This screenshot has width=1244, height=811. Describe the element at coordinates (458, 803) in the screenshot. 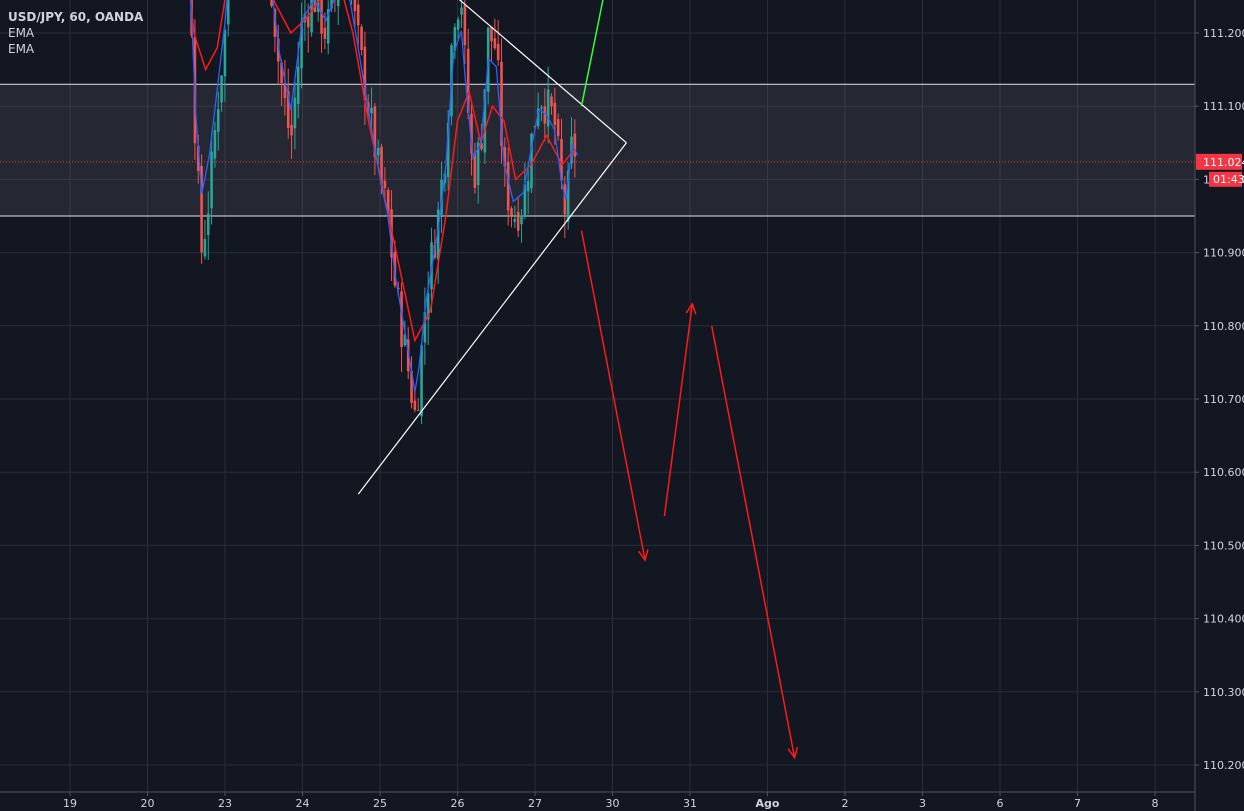

I see `time-tick-label: 26` at that location.